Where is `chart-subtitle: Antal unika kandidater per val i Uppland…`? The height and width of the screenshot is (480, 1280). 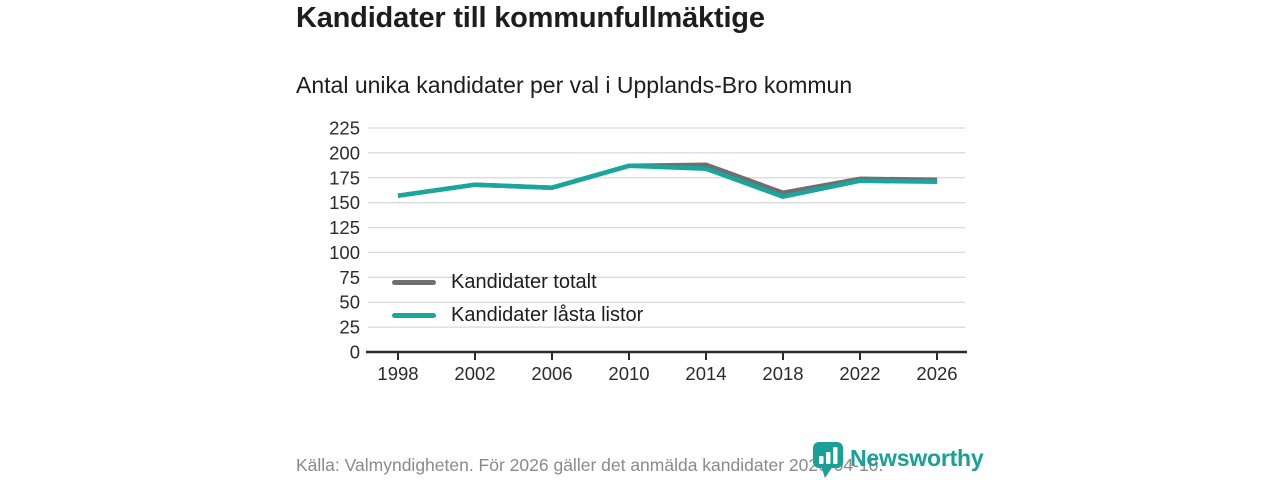
chart-subtitle: Antal unika kandidater per val i Uppland… is located at coordinates (574, 85).